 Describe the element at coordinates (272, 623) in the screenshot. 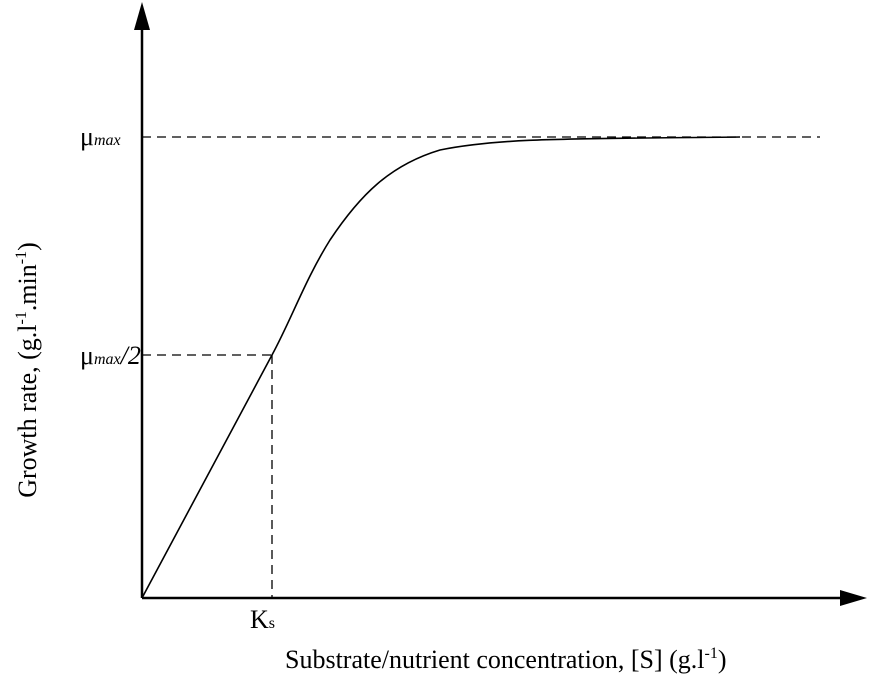

I see `label-part: s` at that location.